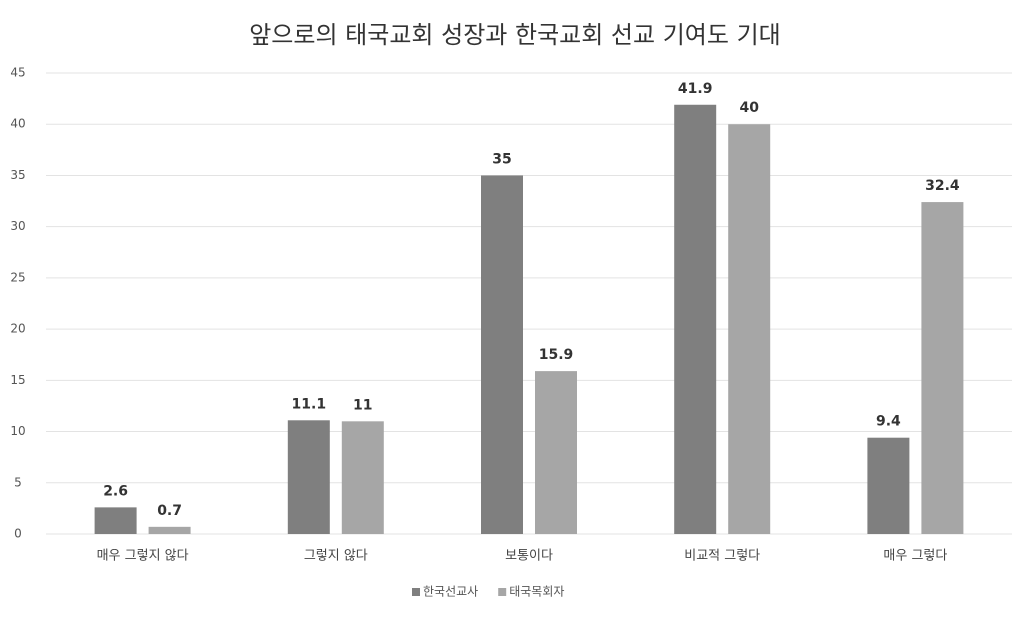 Image resolution: width=1030 pixels, height=617 pixels. Describe the element at coordinates (18, 534) in the screenshot. I see `y-tick-label: 0` at that location.